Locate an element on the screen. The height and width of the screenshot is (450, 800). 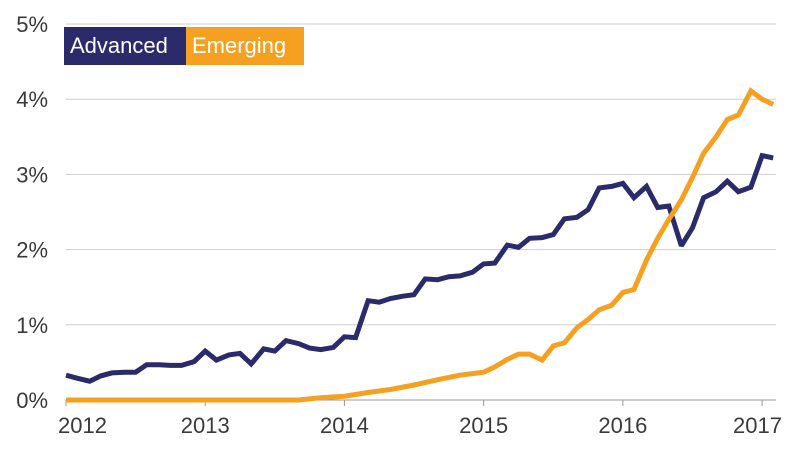
y-tick-label: 0% is located at coordinates (32, 400).